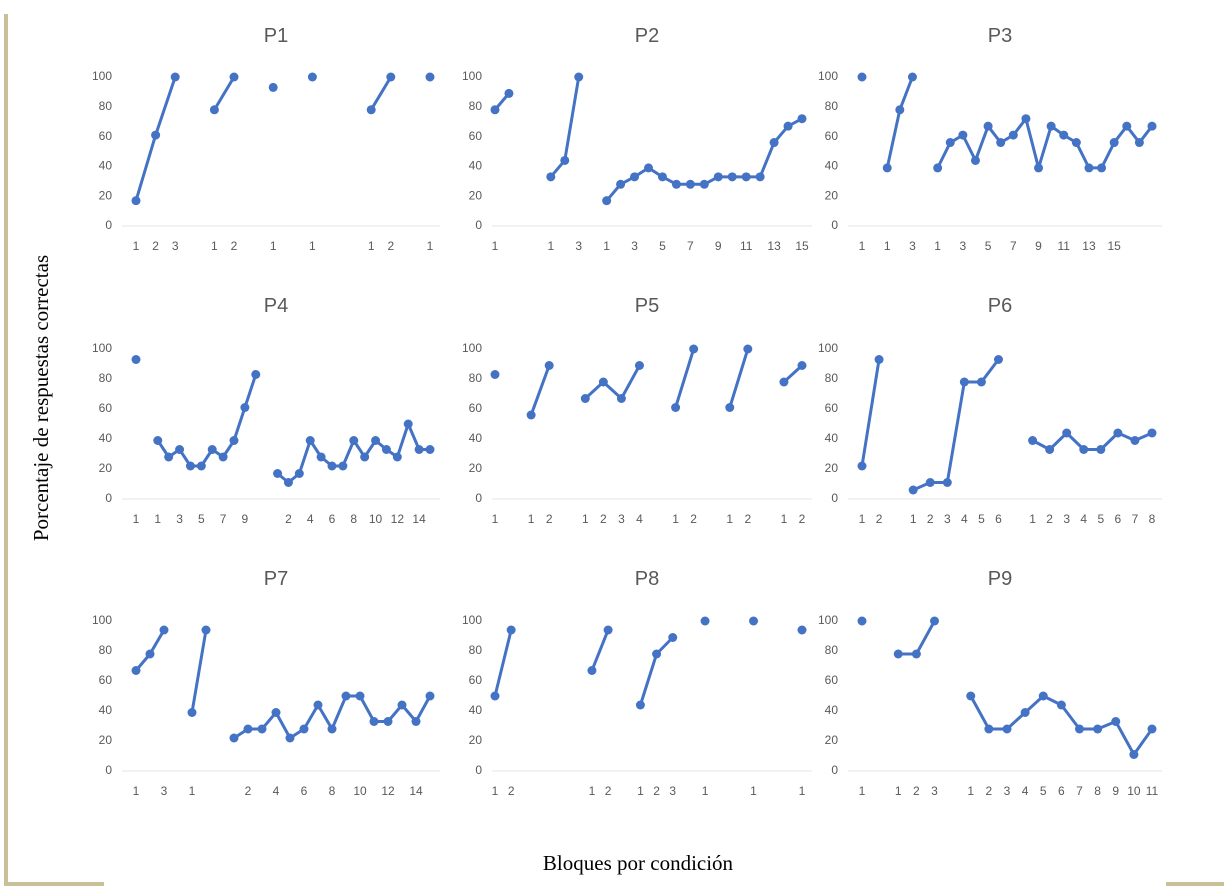 This screenshot has width=1224, height=886. I want to click on x-tick-label: 15, so click(802, 246).